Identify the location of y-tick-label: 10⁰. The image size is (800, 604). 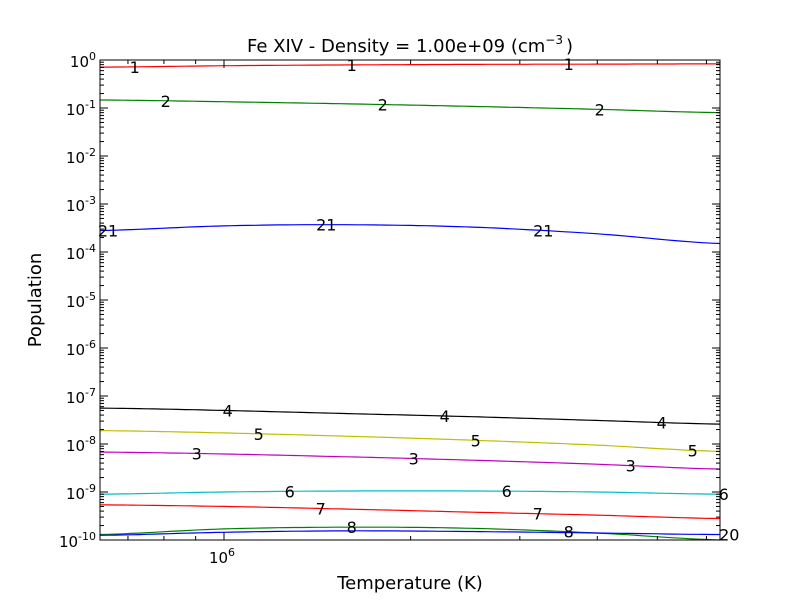
(83, 60).